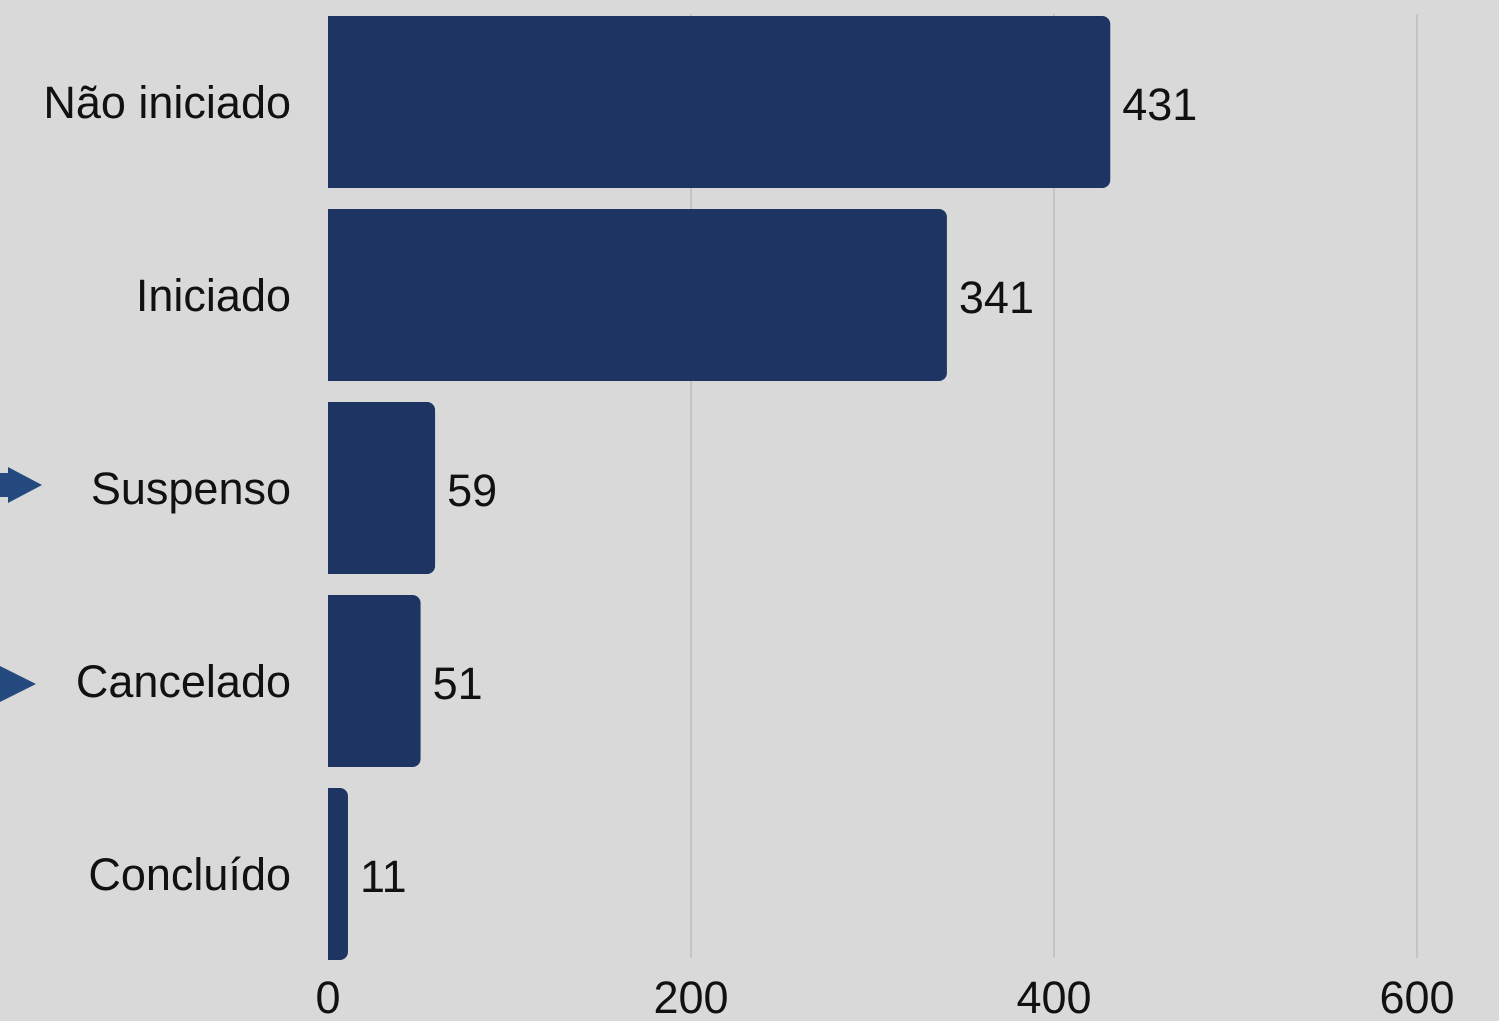  Describe the element at coordinates (996, 297) in the screenshot. I see `value-label: 341` at that location.